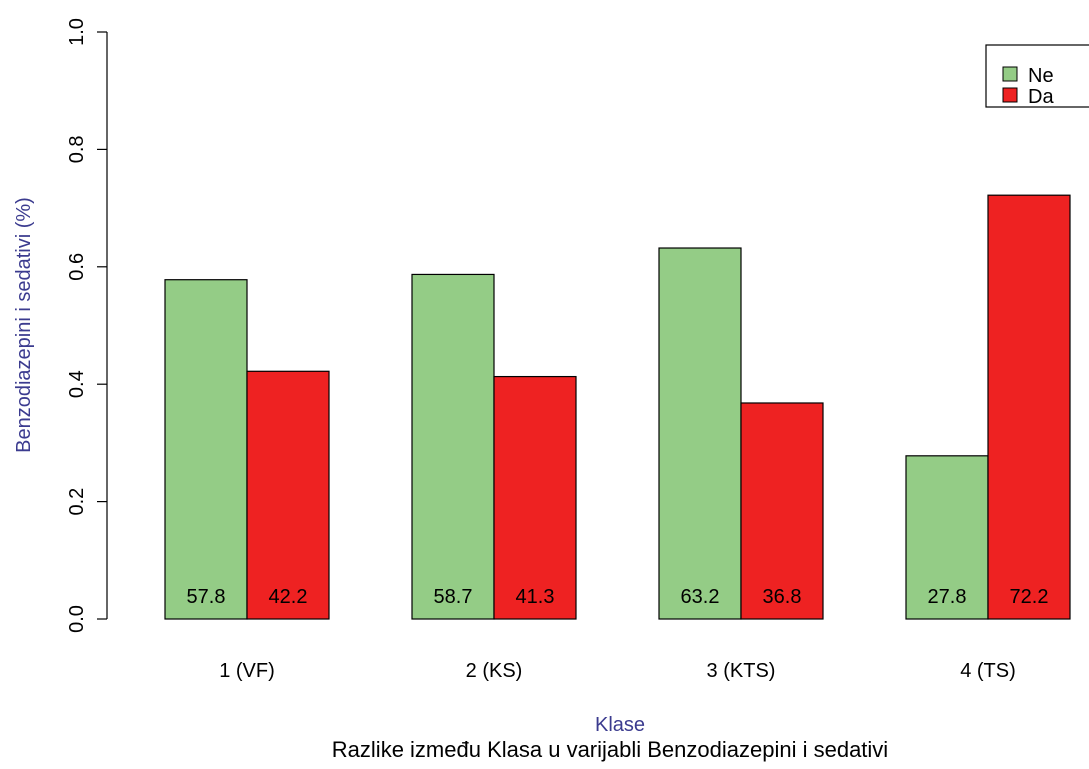  I want to click on bar-value-label: 57.8, so click(206, 597).